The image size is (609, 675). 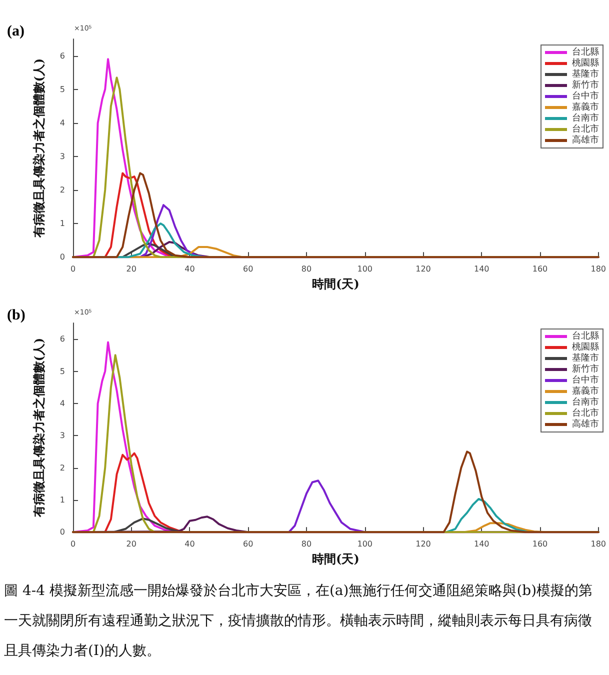 What do you see at coordinates (15, 32) in the screenshot?
I see `chart-title: (a)` at bounding box center [15, 32].